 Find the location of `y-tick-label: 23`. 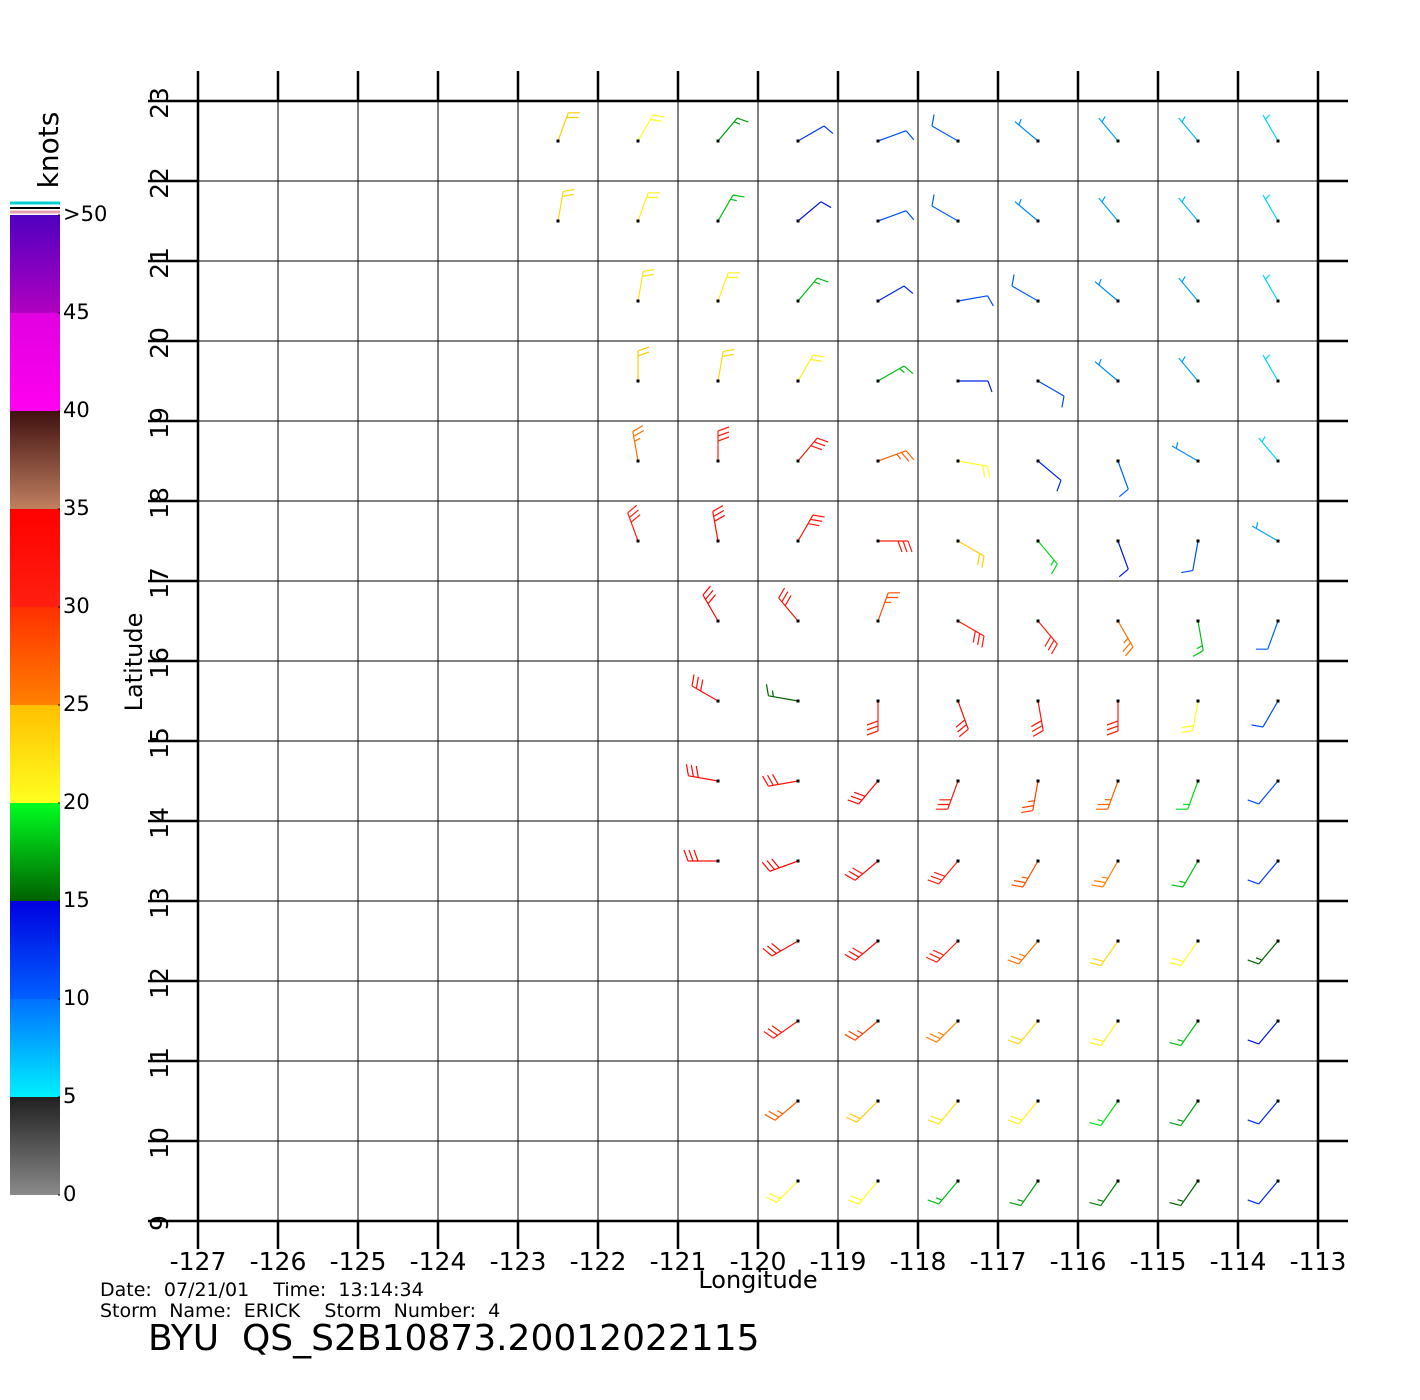

y-tick-label: 23 is located at coordinates (159, 103).